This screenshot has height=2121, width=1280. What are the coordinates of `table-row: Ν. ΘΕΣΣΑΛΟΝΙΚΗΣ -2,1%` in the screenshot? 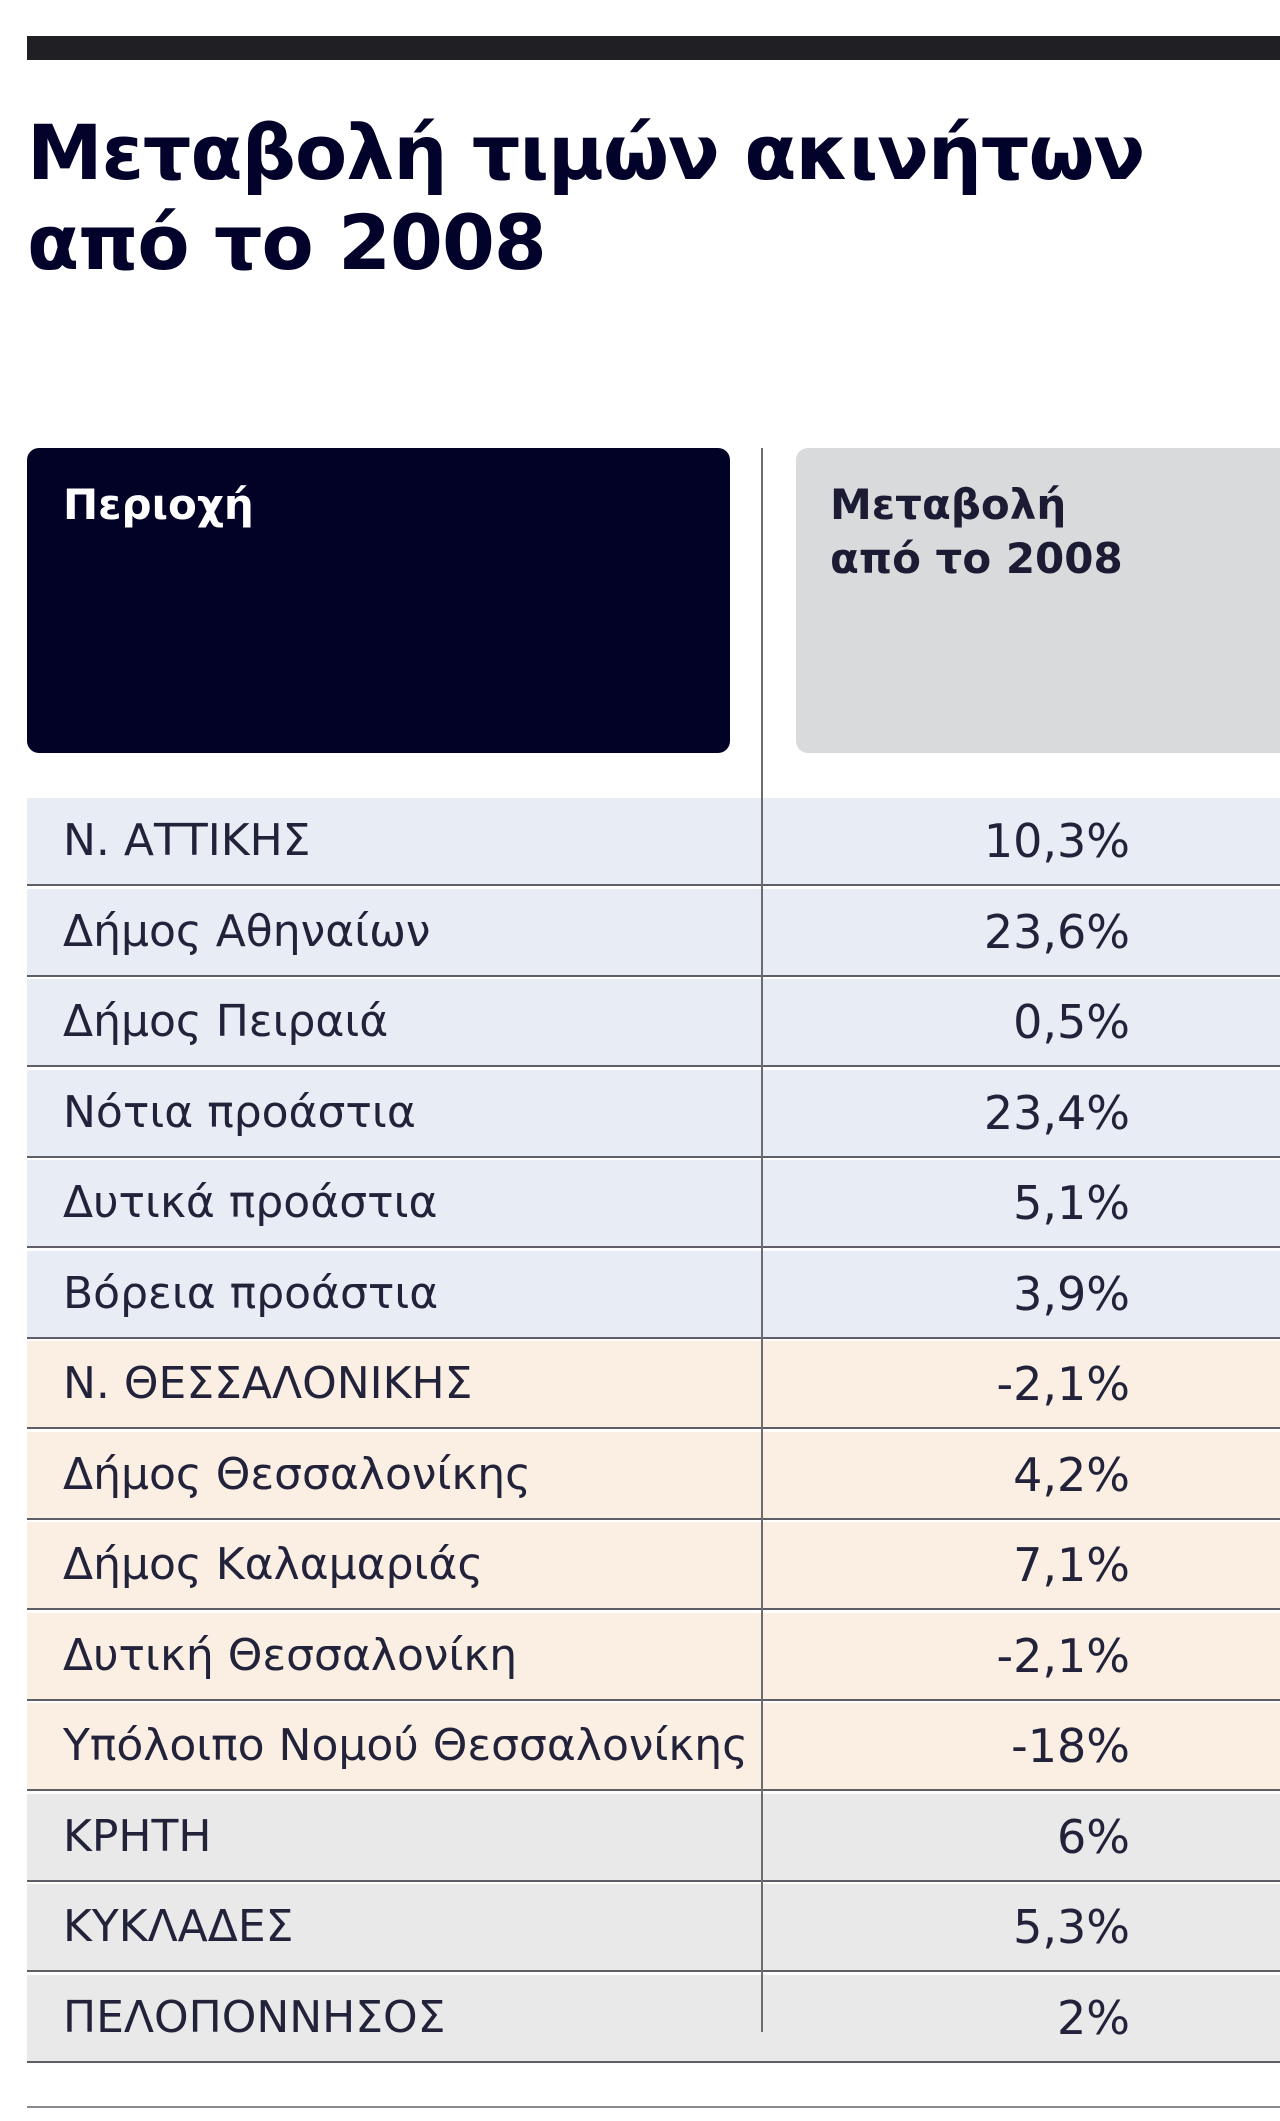 It's located at (653, 1385).